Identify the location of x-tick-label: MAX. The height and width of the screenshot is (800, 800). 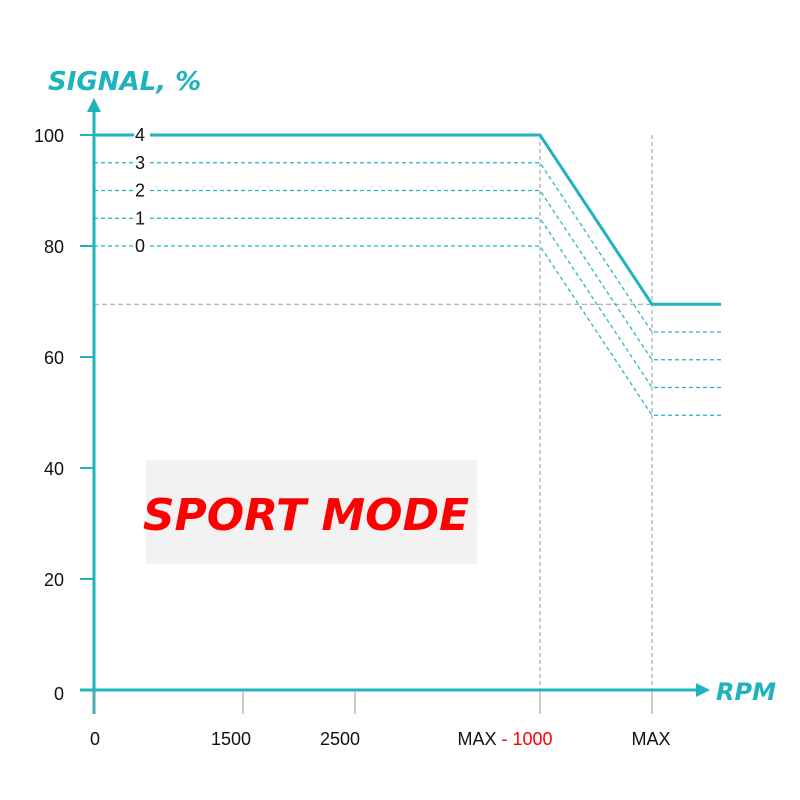
(650, 739).